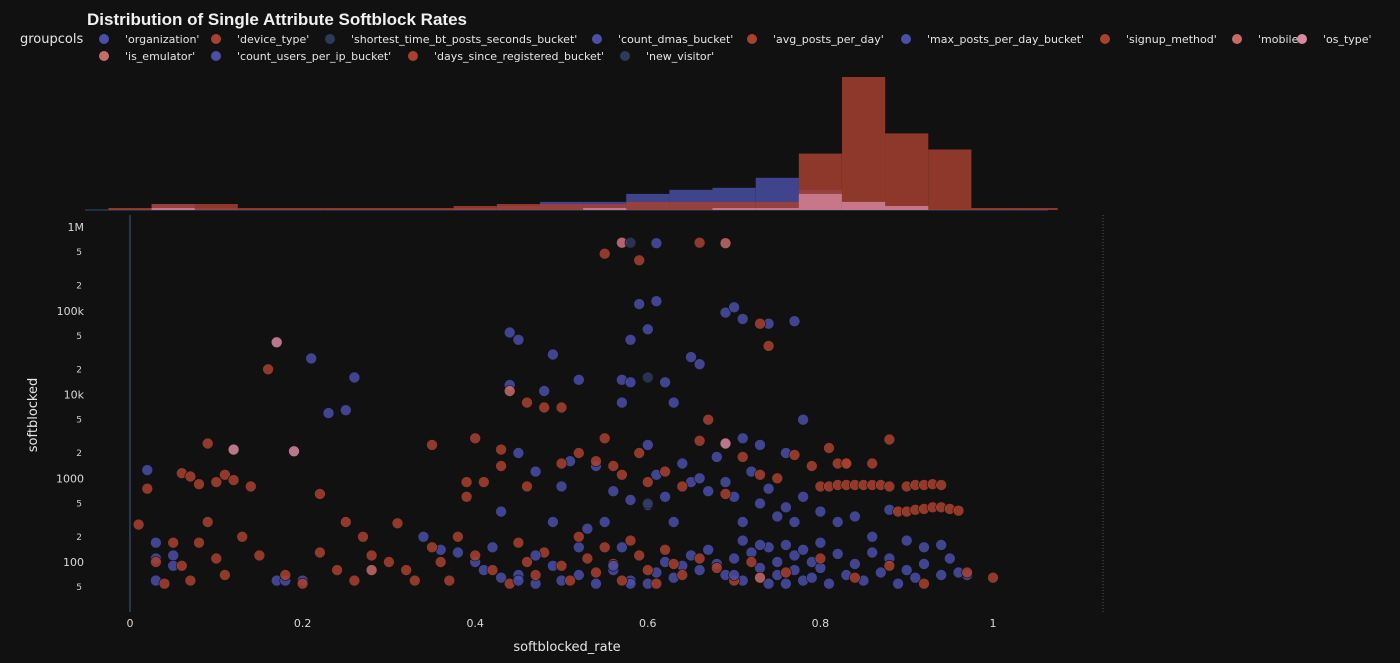  I want to click on legend-item: 'shortest_time_bt_posts_seconds_bucket', so click(451, 39).